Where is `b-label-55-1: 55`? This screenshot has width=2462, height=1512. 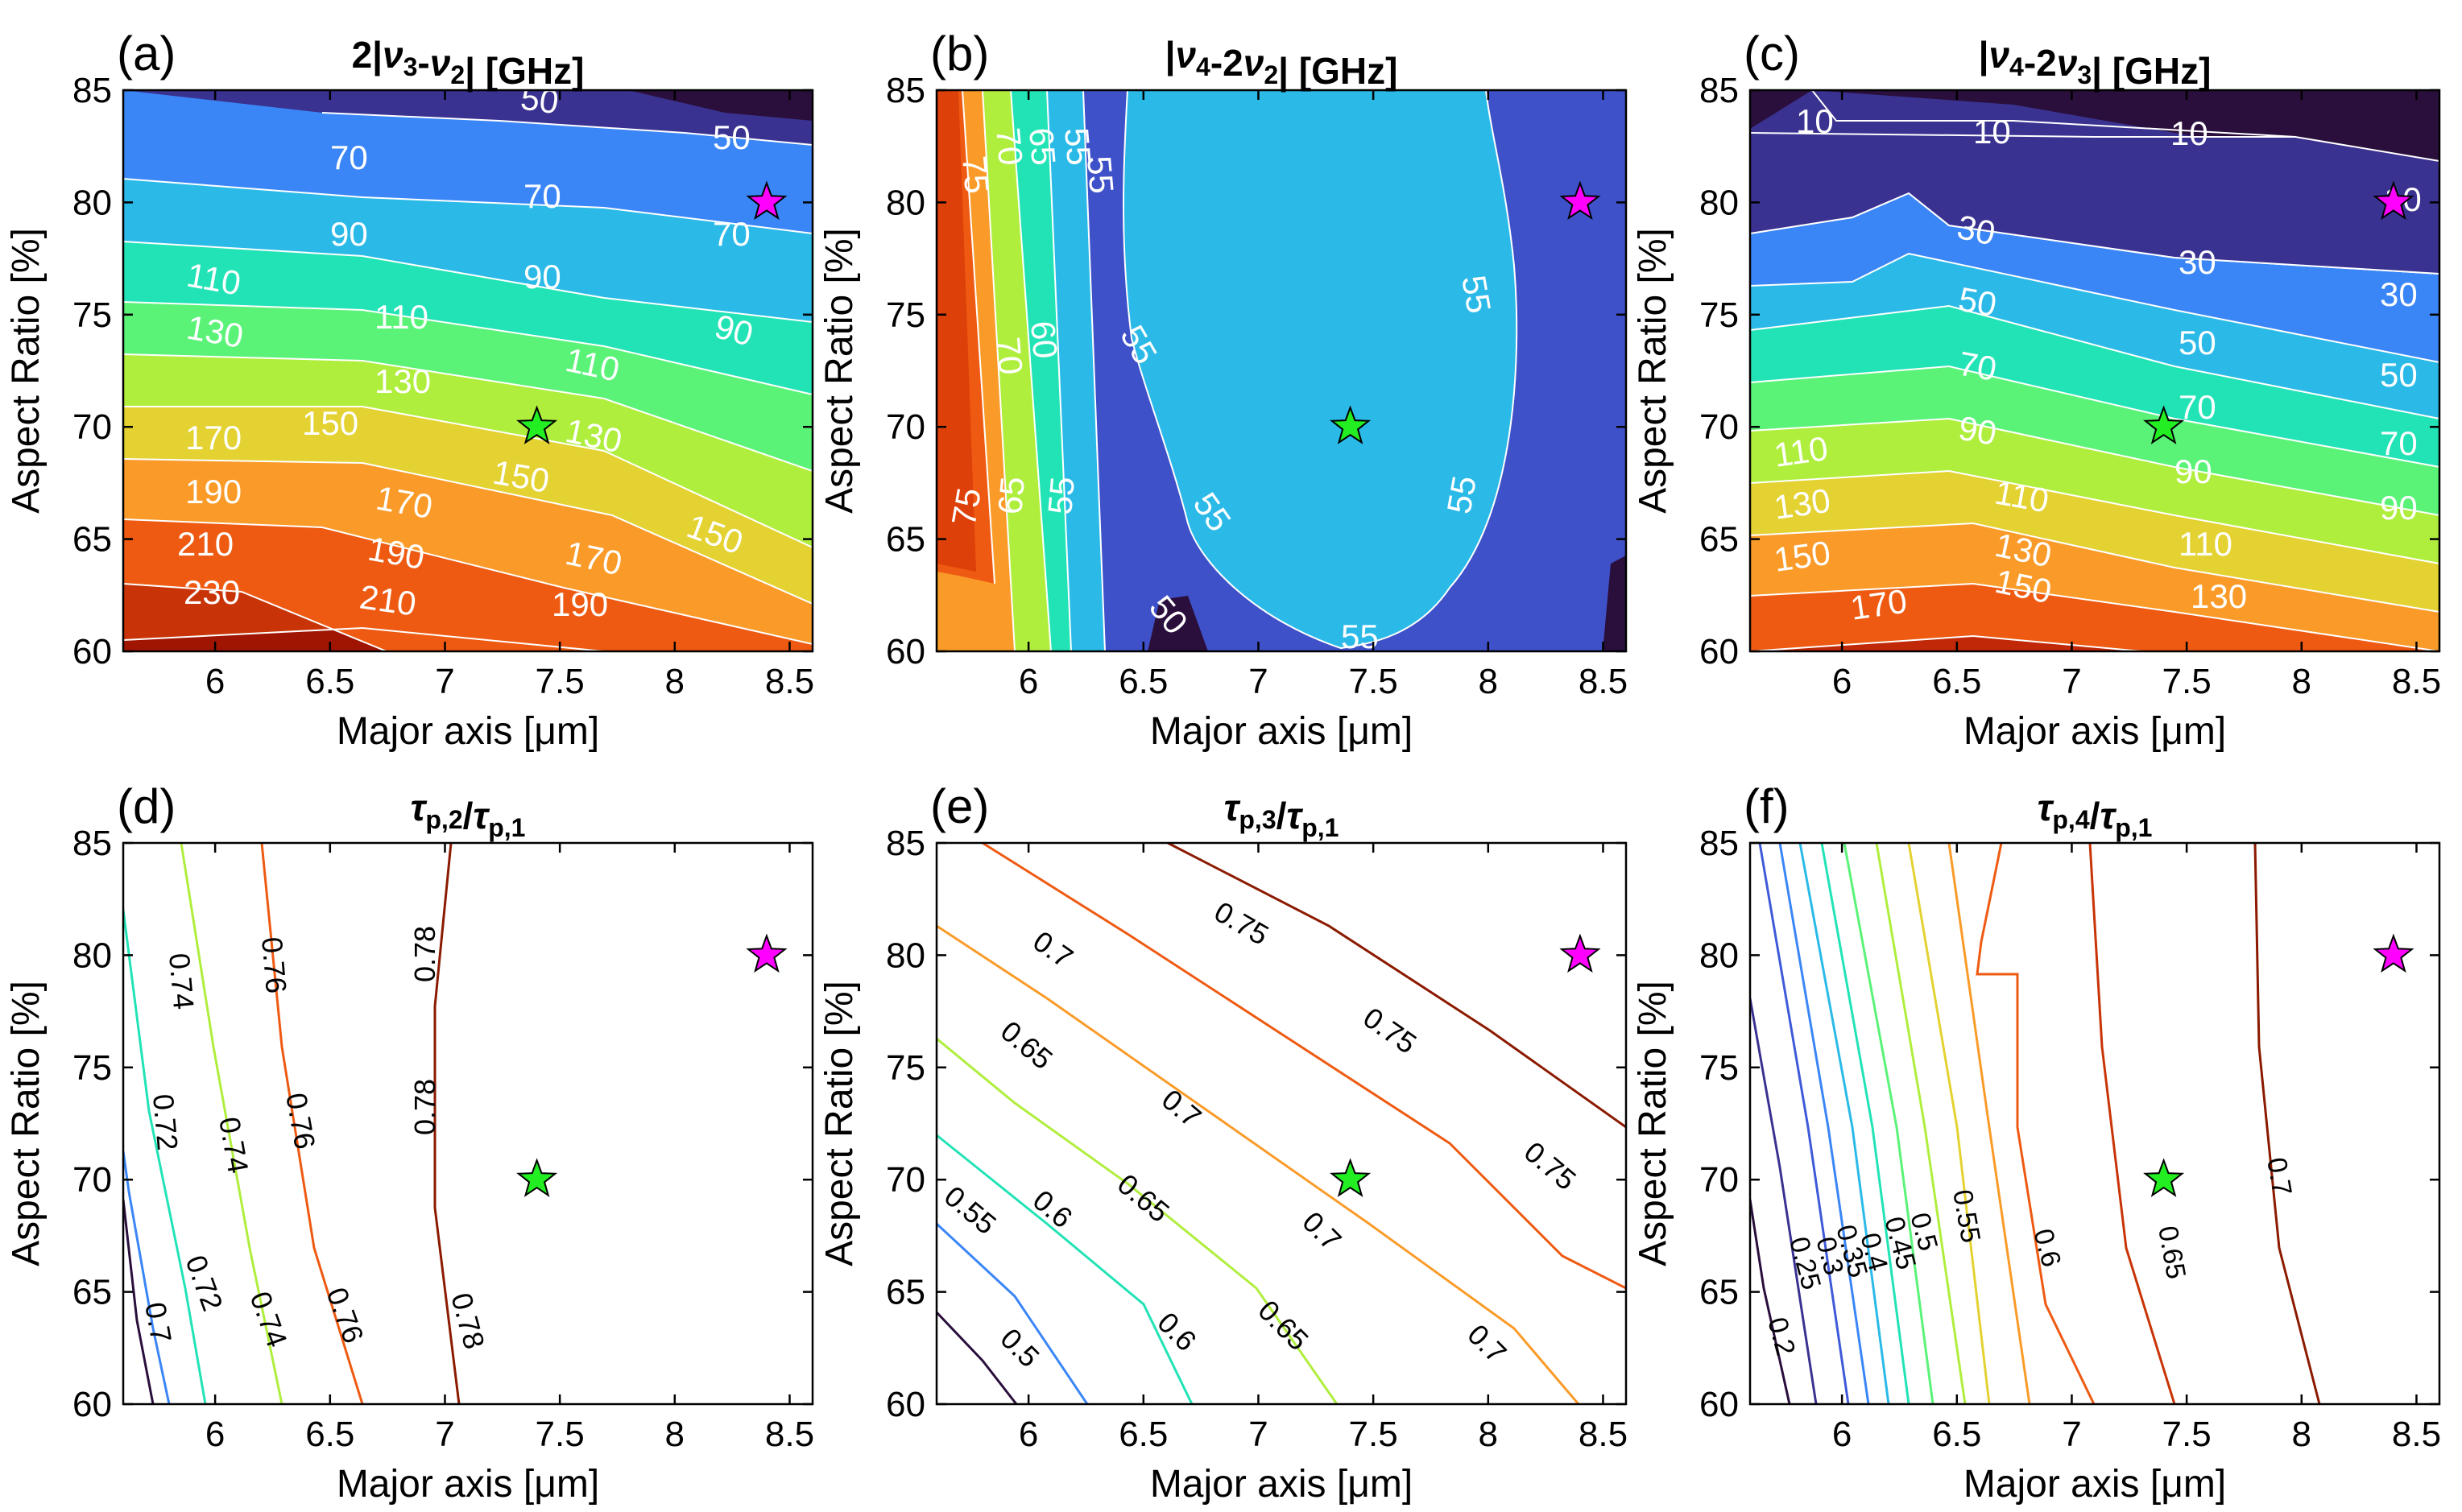
b-label-55-1: 55 is located at coordinates (1078, 146).